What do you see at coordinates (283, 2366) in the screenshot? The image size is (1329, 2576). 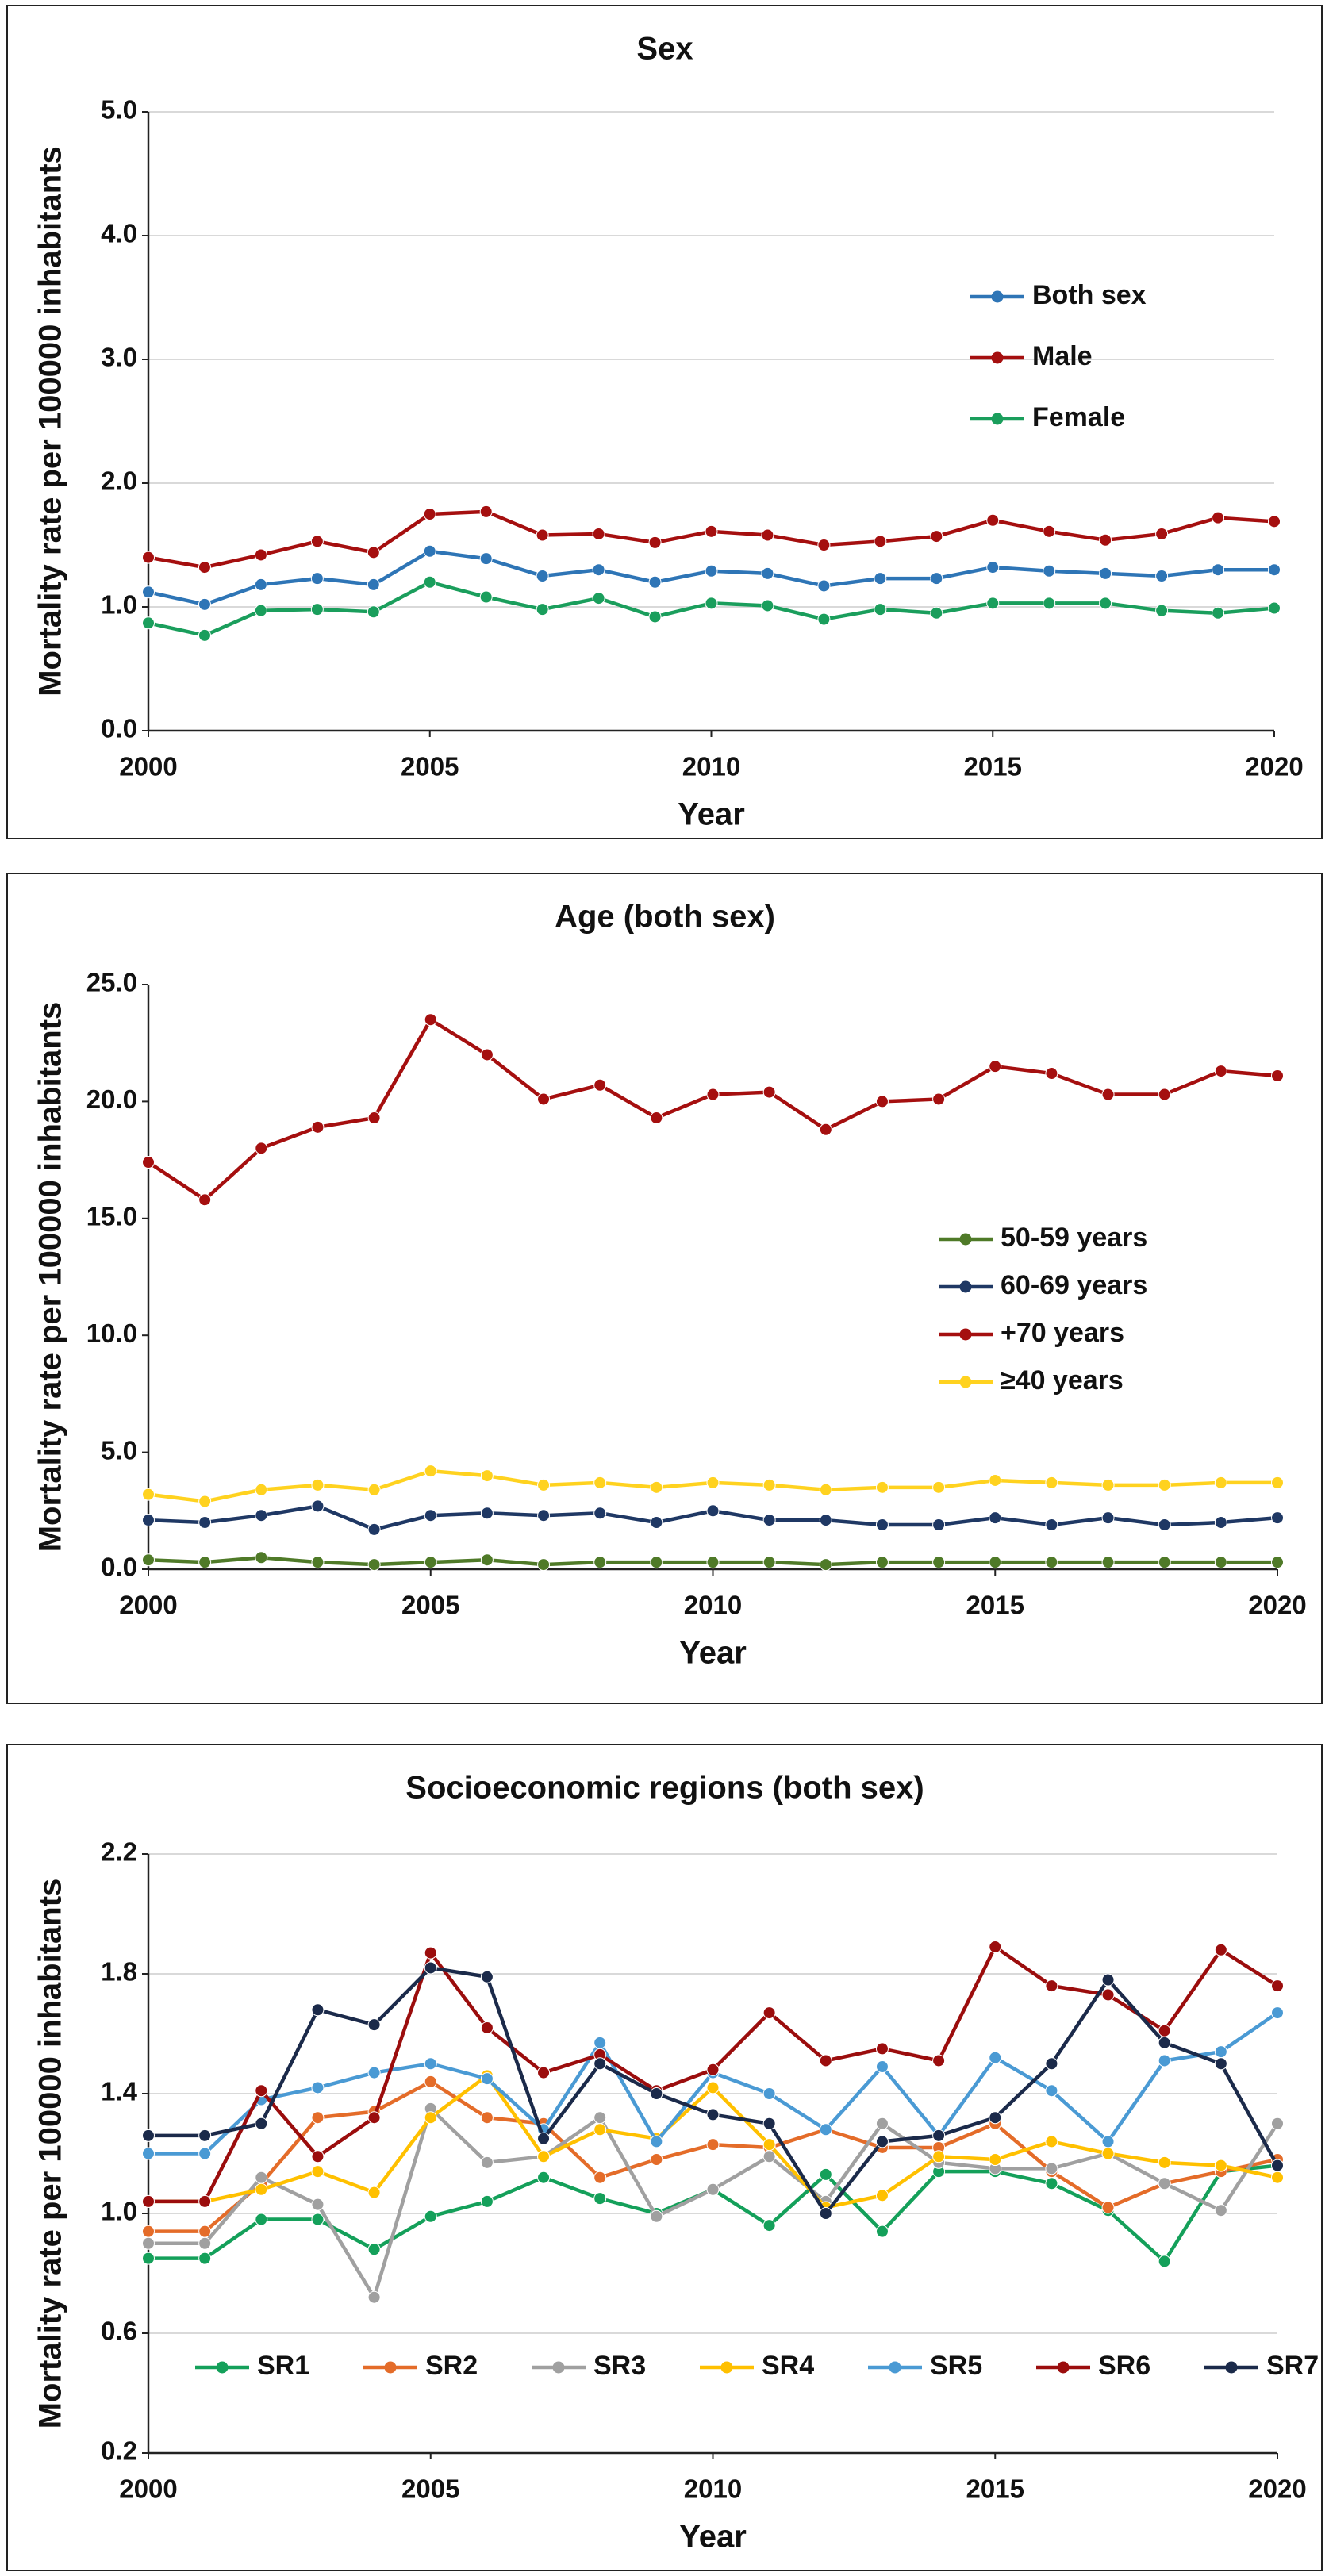 I see `legend-label: SR1` at bounding box center [283, 2366].